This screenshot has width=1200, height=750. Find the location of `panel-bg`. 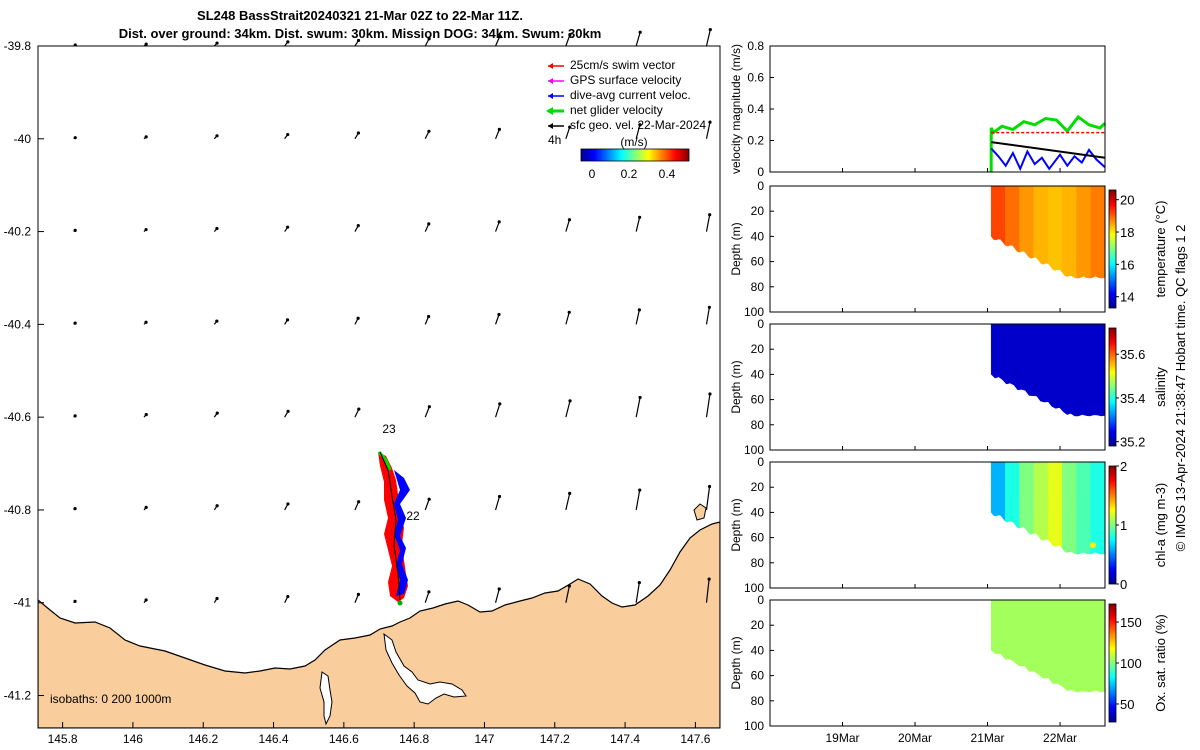

panel-bg is located at coordinates (937, 109).